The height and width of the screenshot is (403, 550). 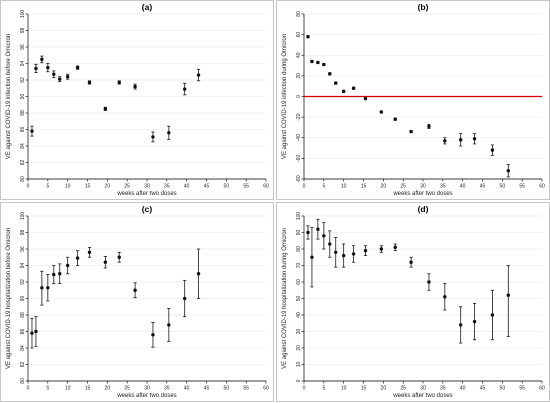 What do you see at coordinates (299, 266) in the screenshot?
I see `y-tick-label: 70` at bounding box center [299, 266].